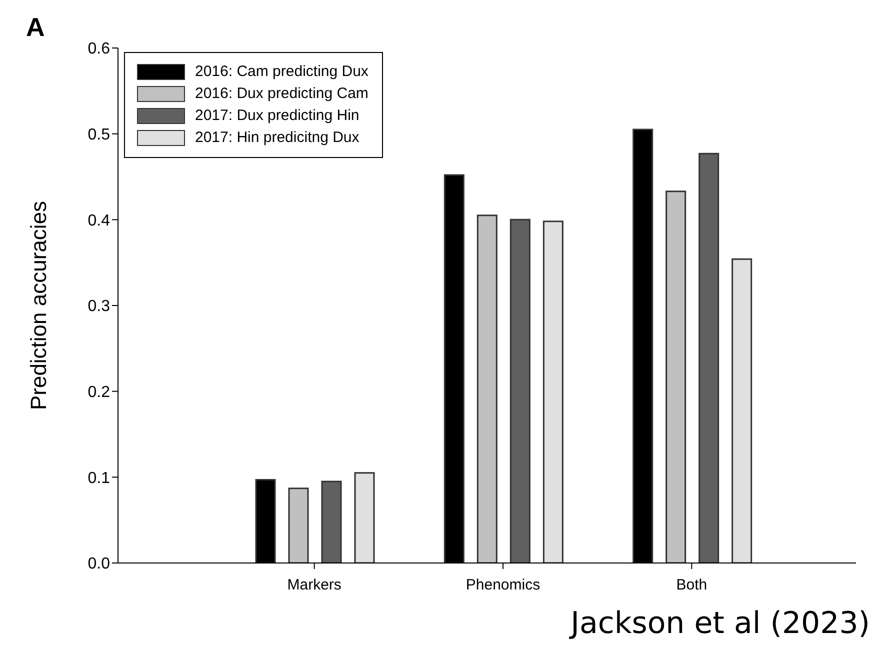 Image resolution: width=884 pixels, height=667 pixels. I want to click on y-tick-label: 0.4, so click(99, 221).